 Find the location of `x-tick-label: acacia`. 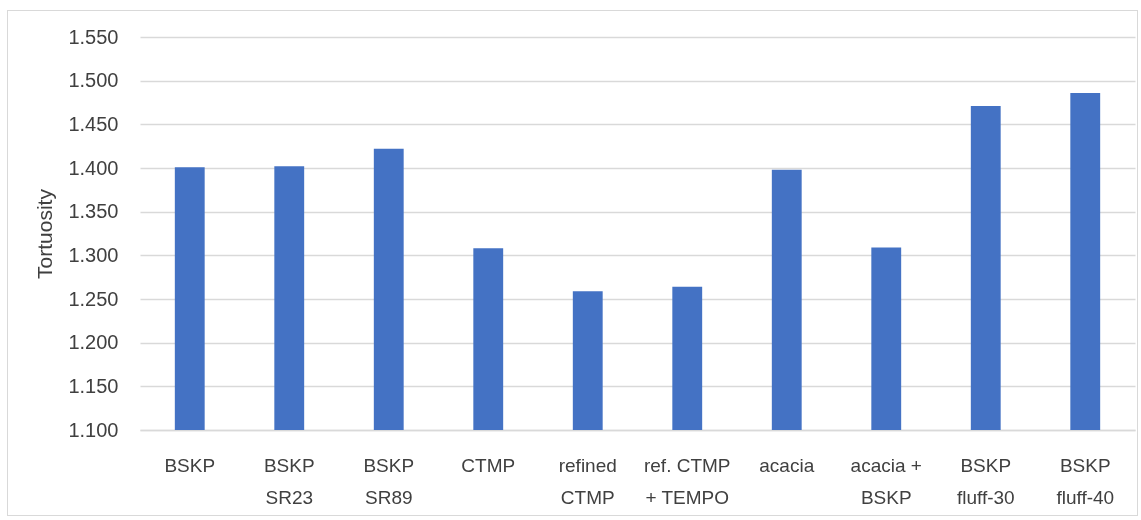

x-tick-label: acacia is located at coordinates (787, 465).